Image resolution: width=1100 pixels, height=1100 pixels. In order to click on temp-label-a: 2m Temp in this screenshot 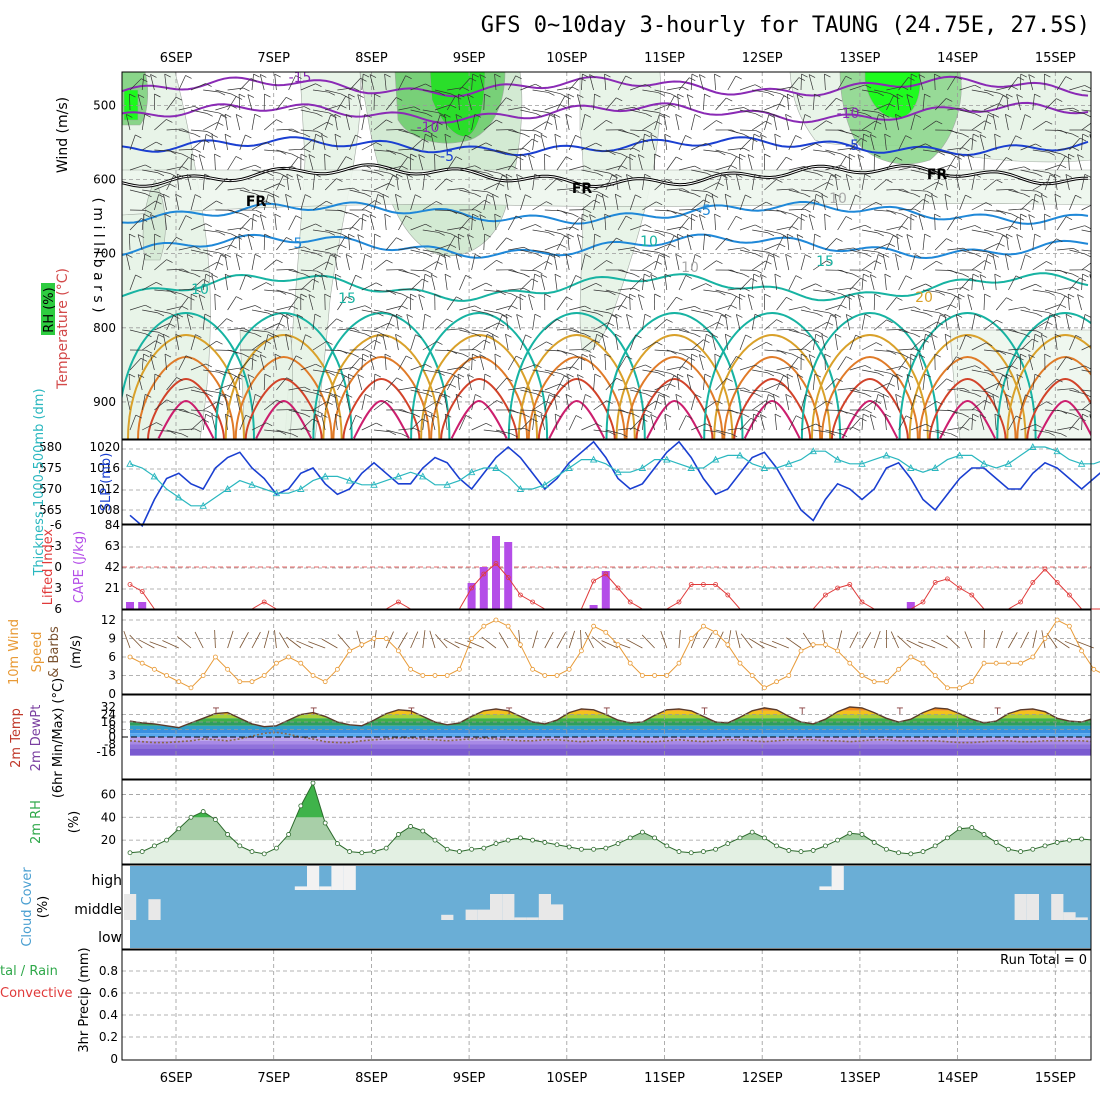, I will do `click(16, 738)`.